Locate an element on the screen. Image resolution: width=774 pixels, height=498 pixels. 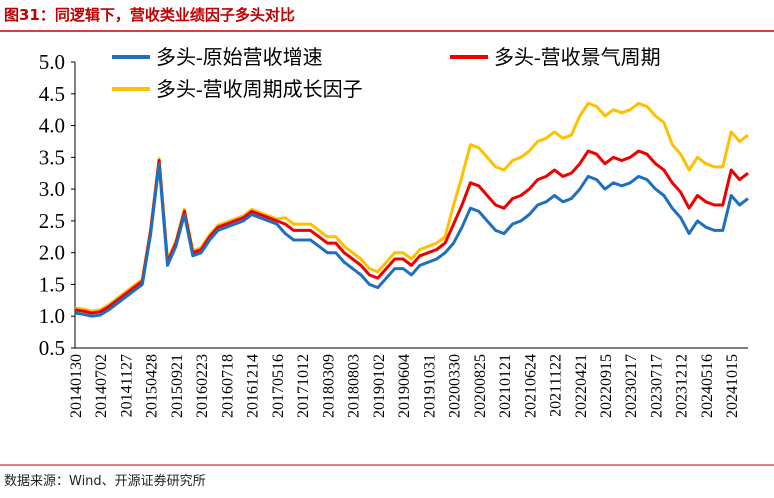
x-tick-label: 20230717 is located at coordinates (656, 386).